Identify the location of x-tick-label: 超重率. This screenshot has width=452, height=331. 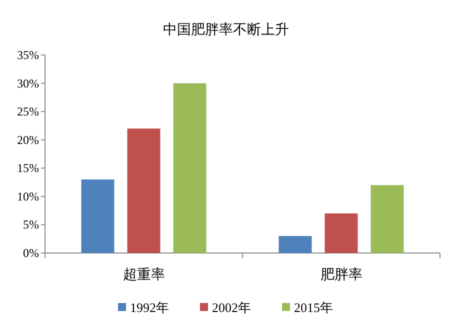
(143, 275).